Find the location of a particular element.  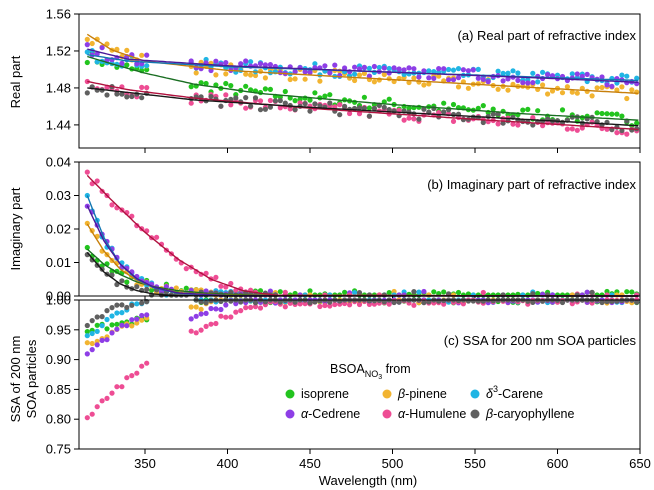

legend-label-part: 3 is located at coordinates (495, 389).